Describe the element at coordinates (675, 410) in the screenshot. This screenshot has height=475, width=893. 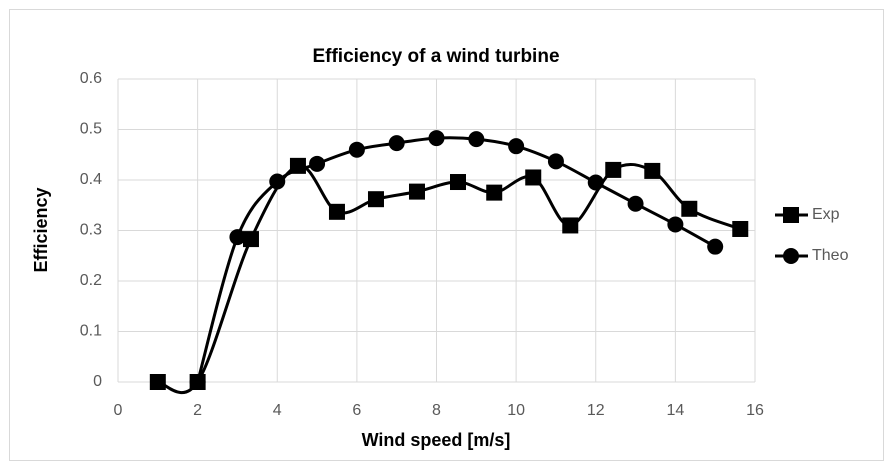
I see `x-tick-label: 14` at that location.